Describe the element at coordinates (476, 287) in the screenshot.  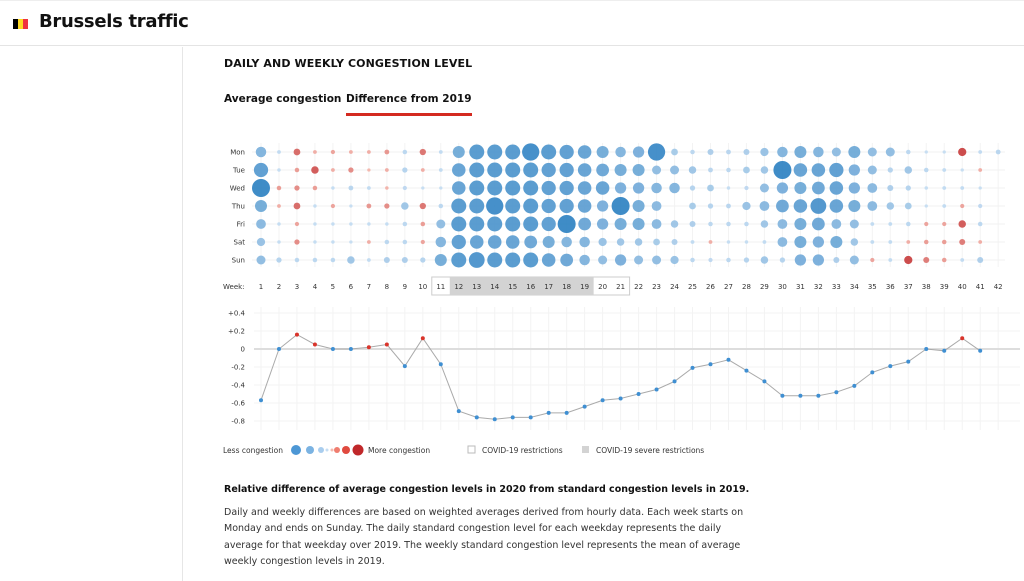
I see `week-label: 13` at that location.